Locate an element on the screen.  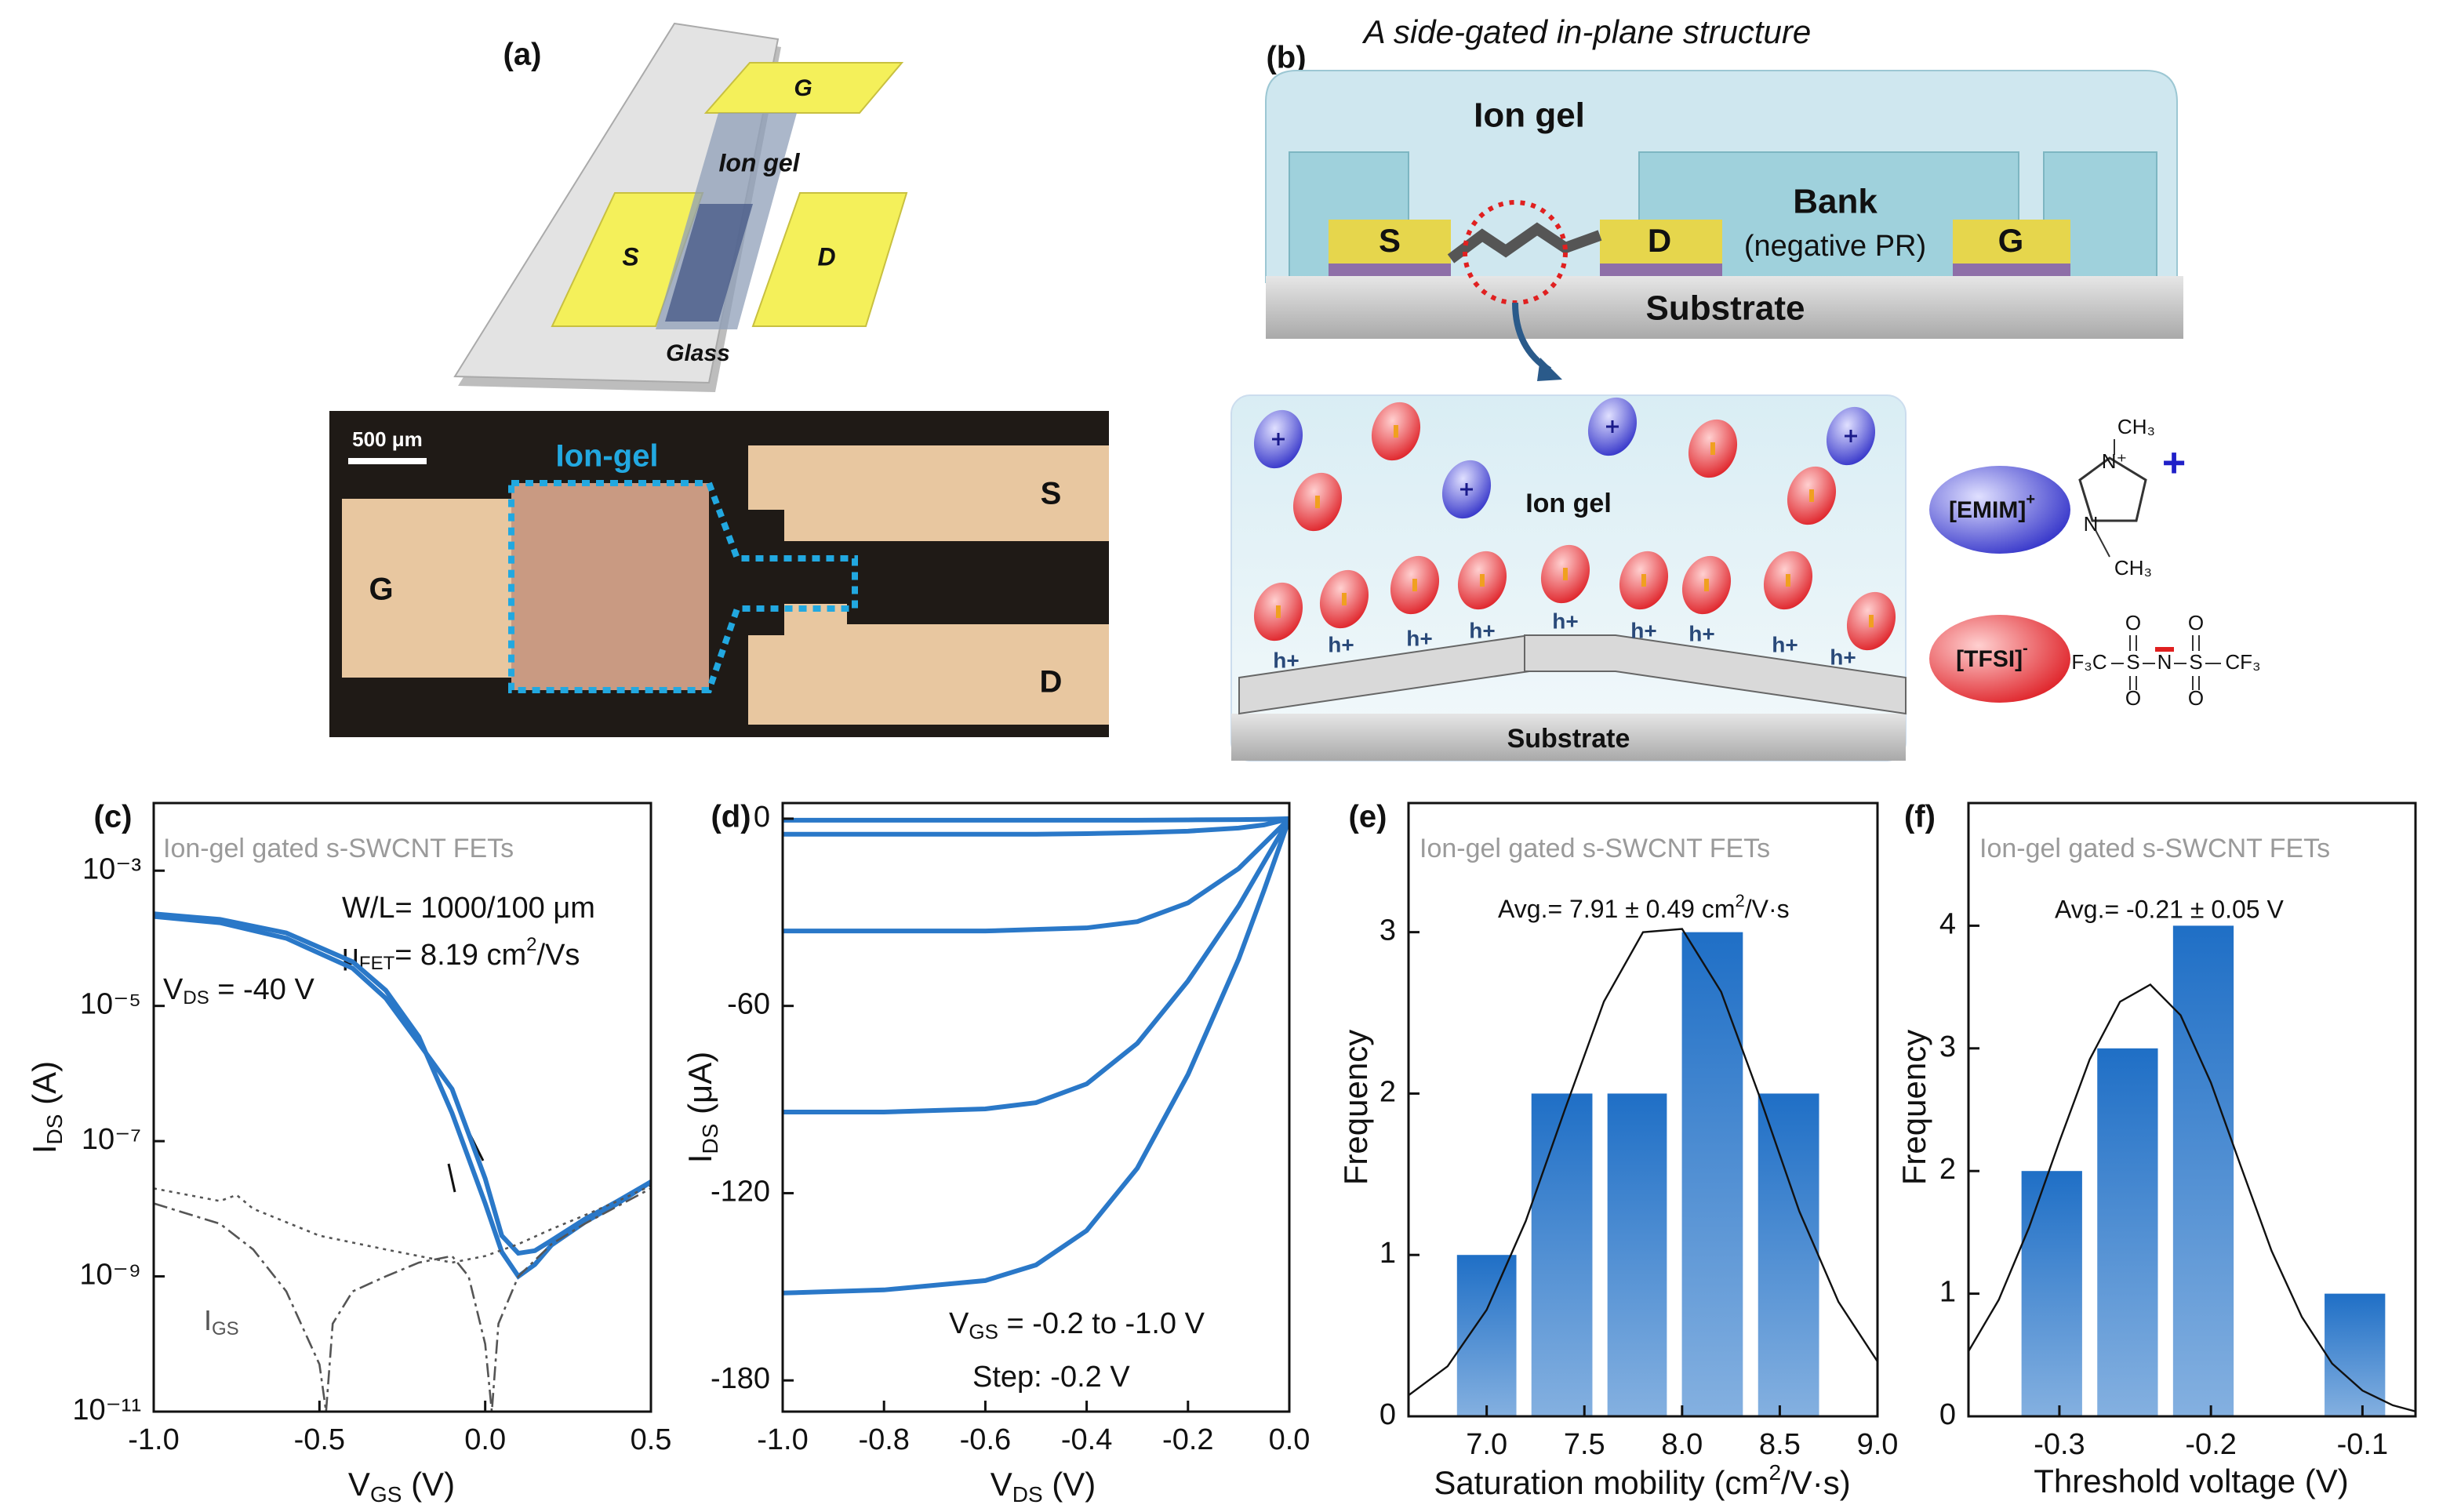
x-label-sub: GS is located at coordinates (386, 1494).